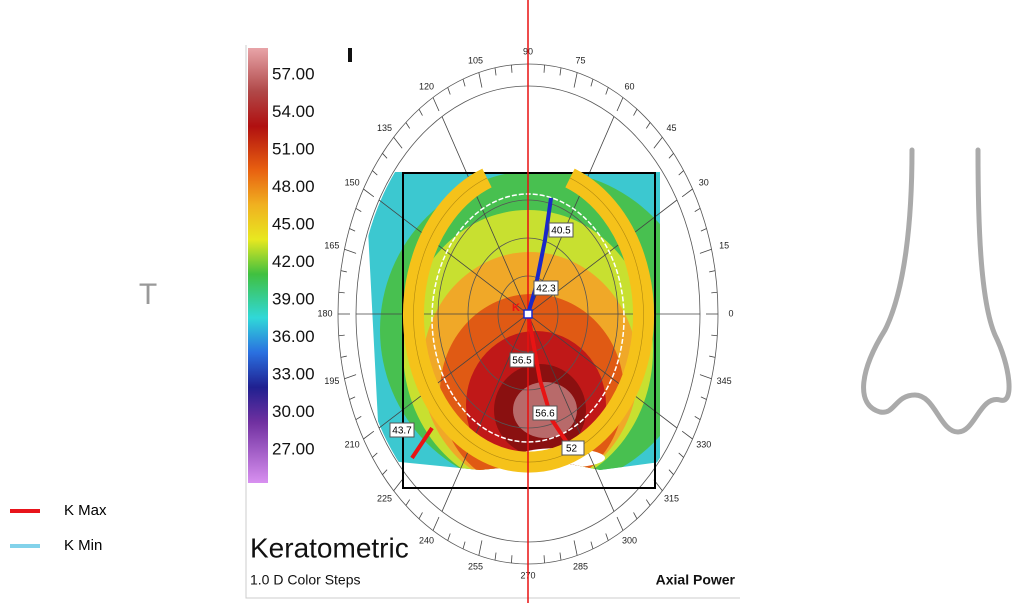 The image size is (1021, 603). What do you see at coordinates (516, 308) in the screenshot?
I see `k-marker: K` at bounding box center [516, 308].